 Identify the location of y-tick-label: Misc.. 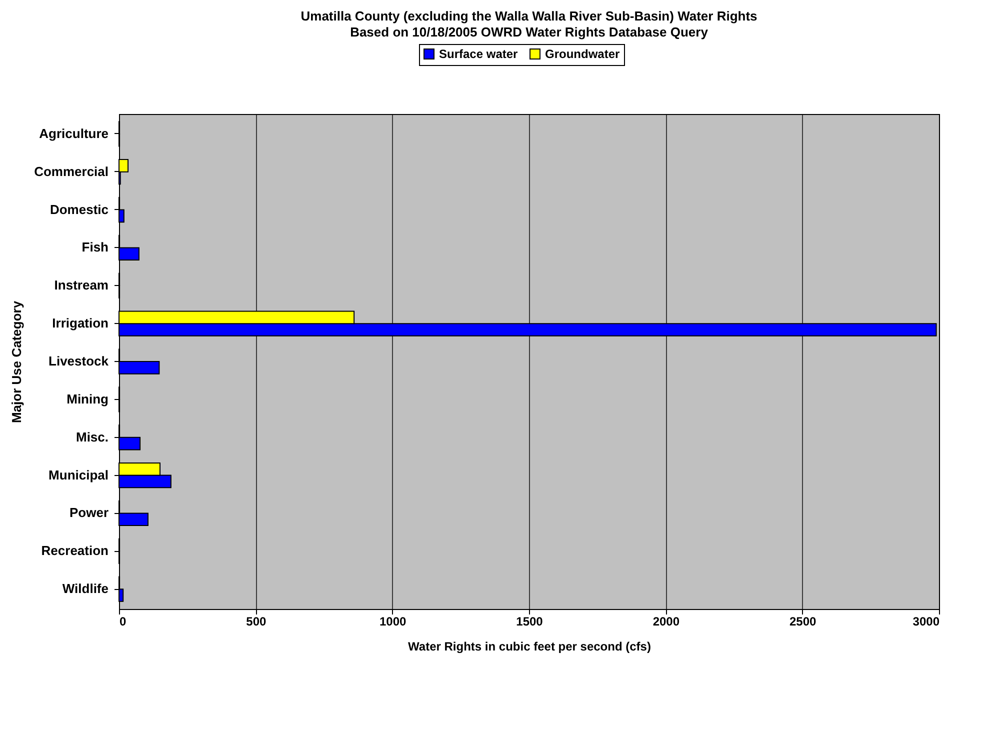
(92, 436).